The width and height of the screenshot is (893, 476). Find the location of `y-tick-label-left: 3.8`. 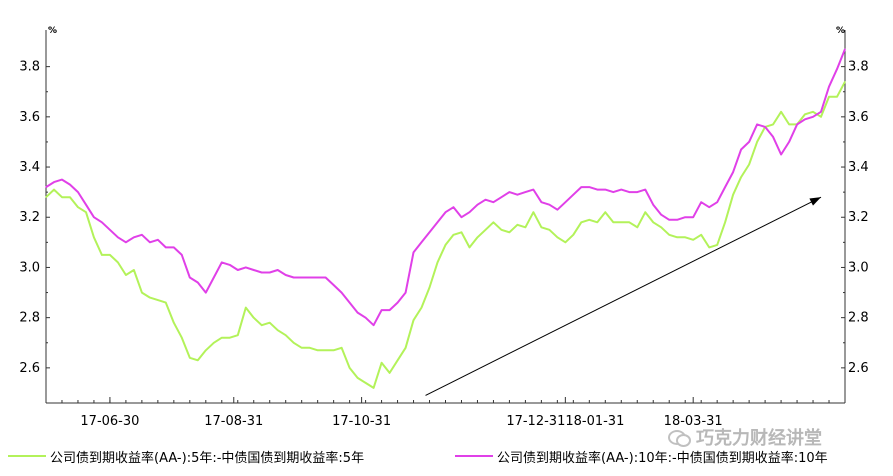

y-tick-label-left: 3.8 is located at coordinates (29, 67).